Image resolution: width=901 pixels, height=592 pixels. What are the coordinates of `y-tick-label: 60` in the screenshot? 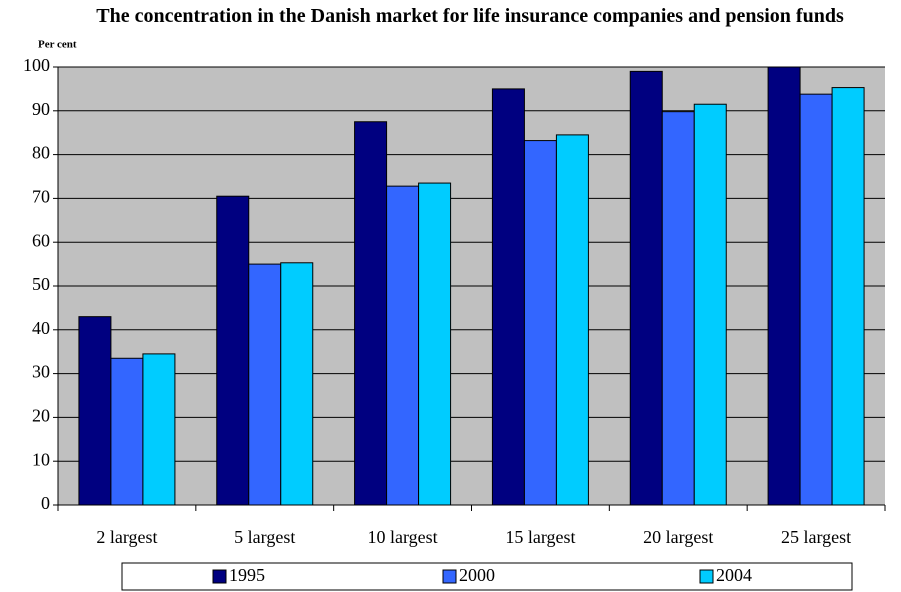 It's located at (41, 240).